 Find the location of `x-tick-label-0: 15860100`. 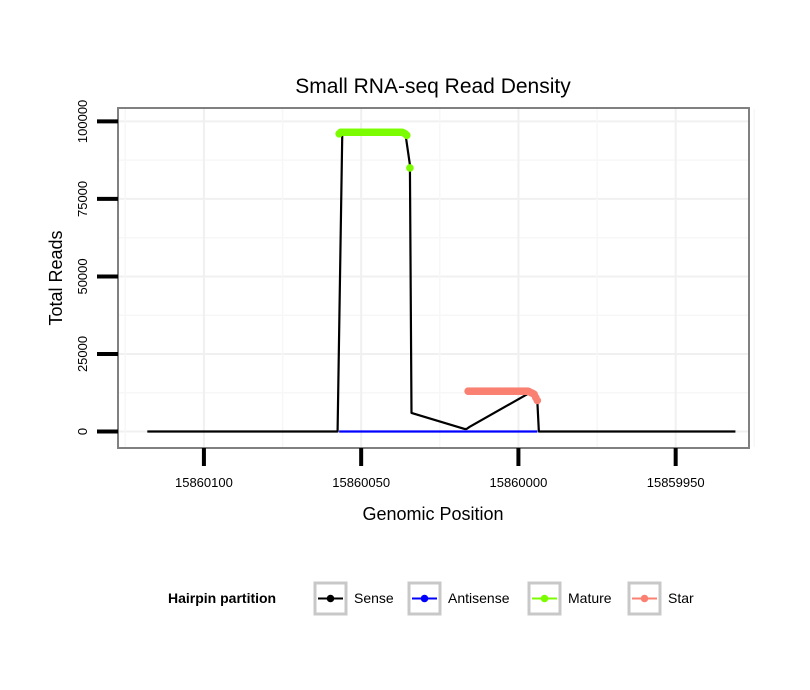

x-tick-label-0: 15860100 is located at coordinates (204, 482).